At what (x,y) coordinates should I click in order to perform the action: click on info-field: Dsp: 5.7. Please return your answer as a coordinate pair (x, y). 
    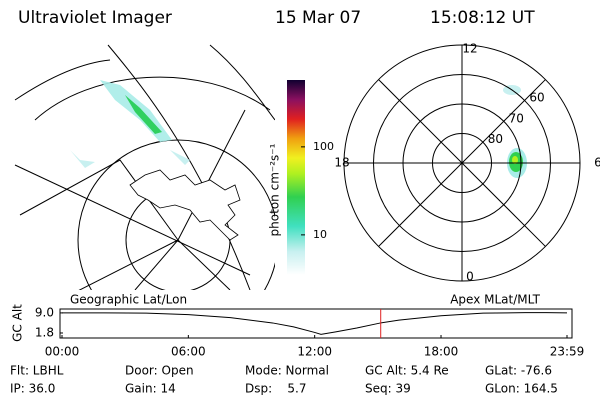
    Looking at the image, I should click on (276, 389).